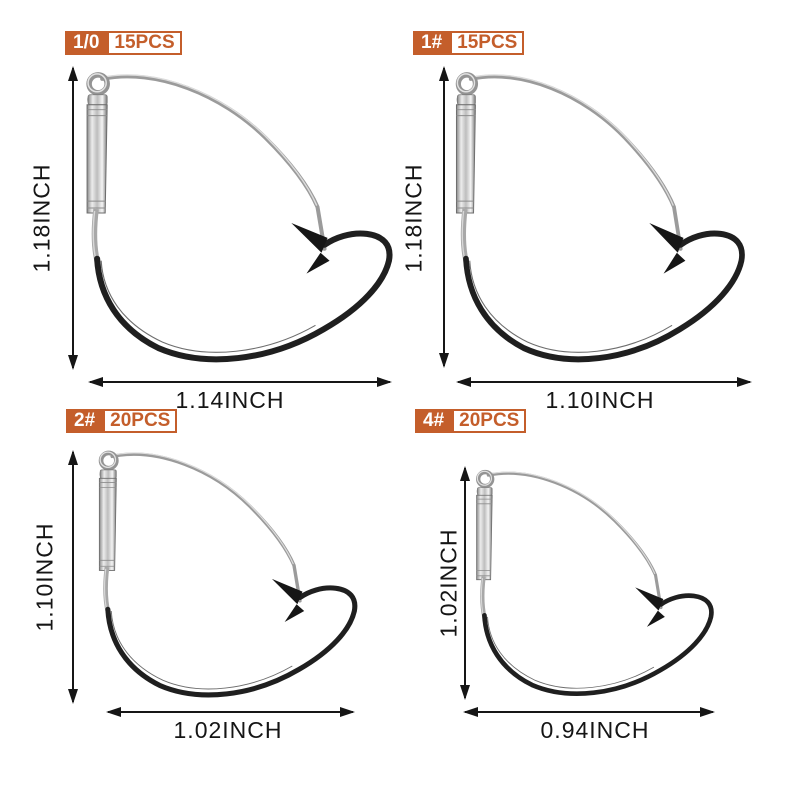 This screenshot has width=800, height=800. I want to click on size-badge: 1#, so click(432, 43).